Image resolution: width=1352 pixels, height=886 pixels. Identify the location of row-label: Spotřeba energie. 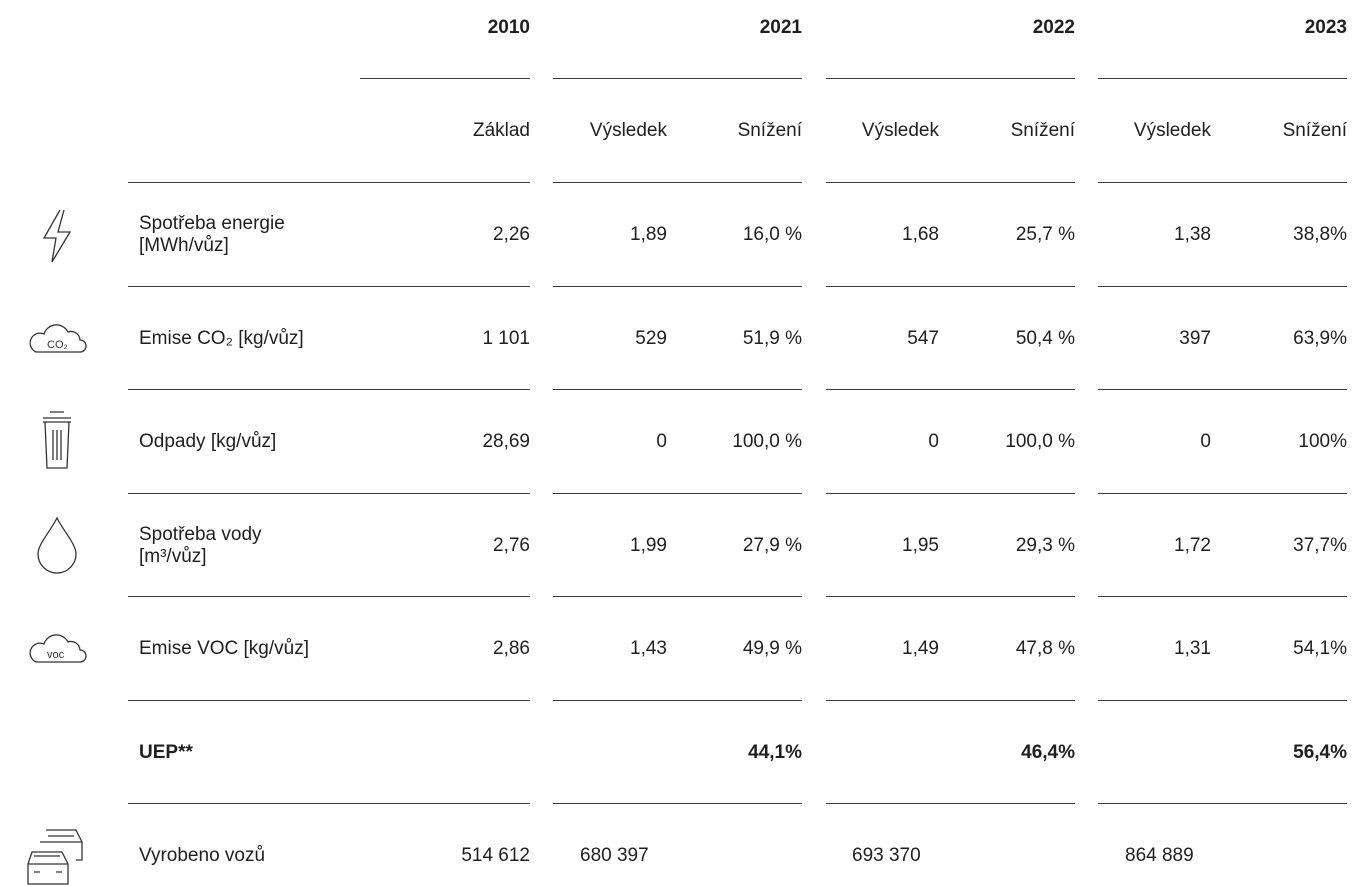
(212, 223).